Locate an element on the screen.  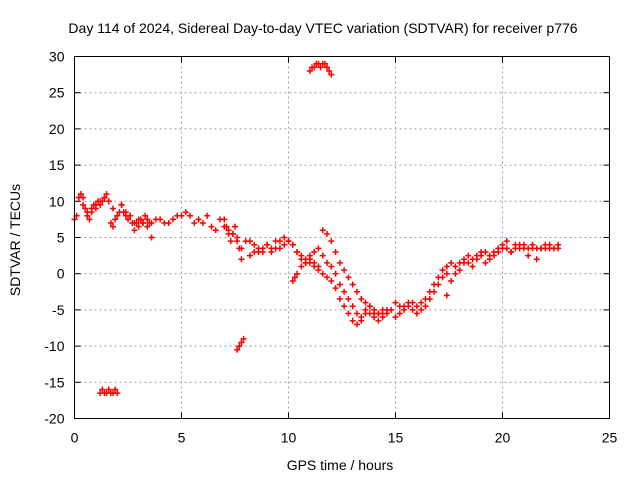
series-early-cluster is located at coordinates (113, 216).